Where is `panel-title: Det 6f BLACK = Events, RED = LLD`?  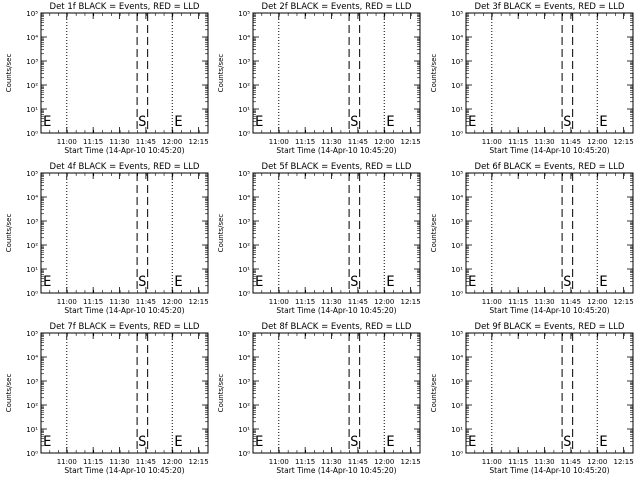 panel-title: Det 6f BLACK = Events, RED = LLD is located at coordinates (550, 167).